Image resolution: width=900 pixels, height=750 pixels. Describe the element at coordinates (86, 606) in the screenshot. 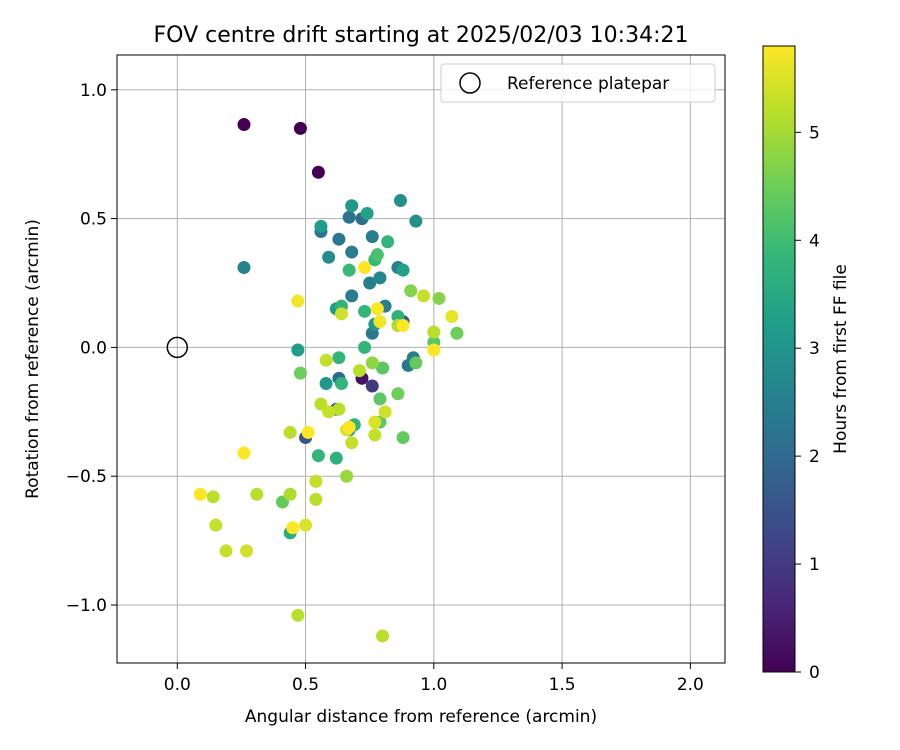

I see `y-tick-label: −1.0` at that location.